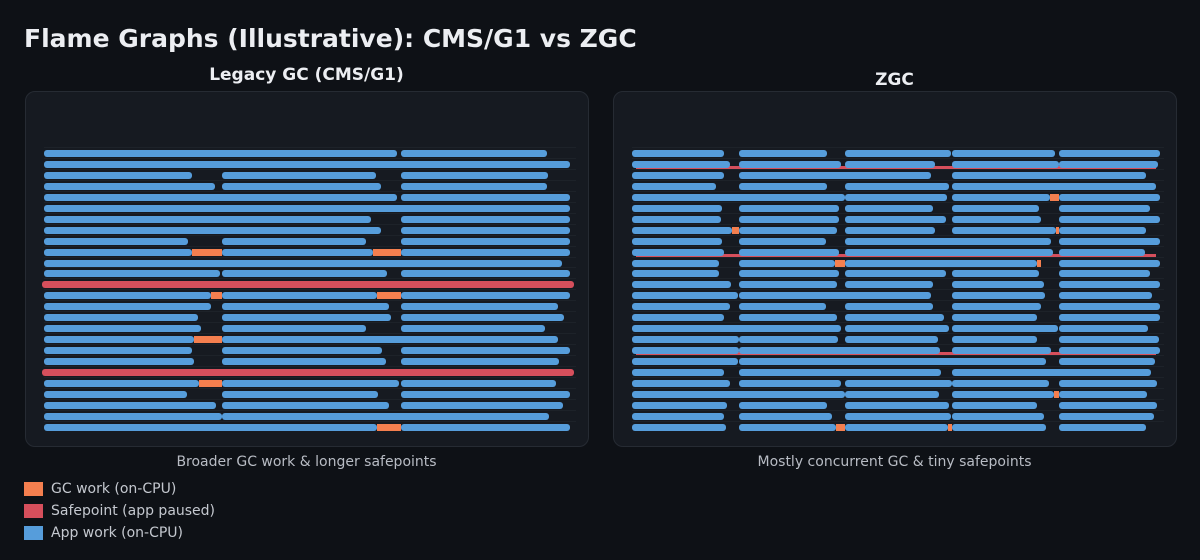  I want to click on legacy-panel-title: Legacy GC (CMS/G1), so click(306, 75).